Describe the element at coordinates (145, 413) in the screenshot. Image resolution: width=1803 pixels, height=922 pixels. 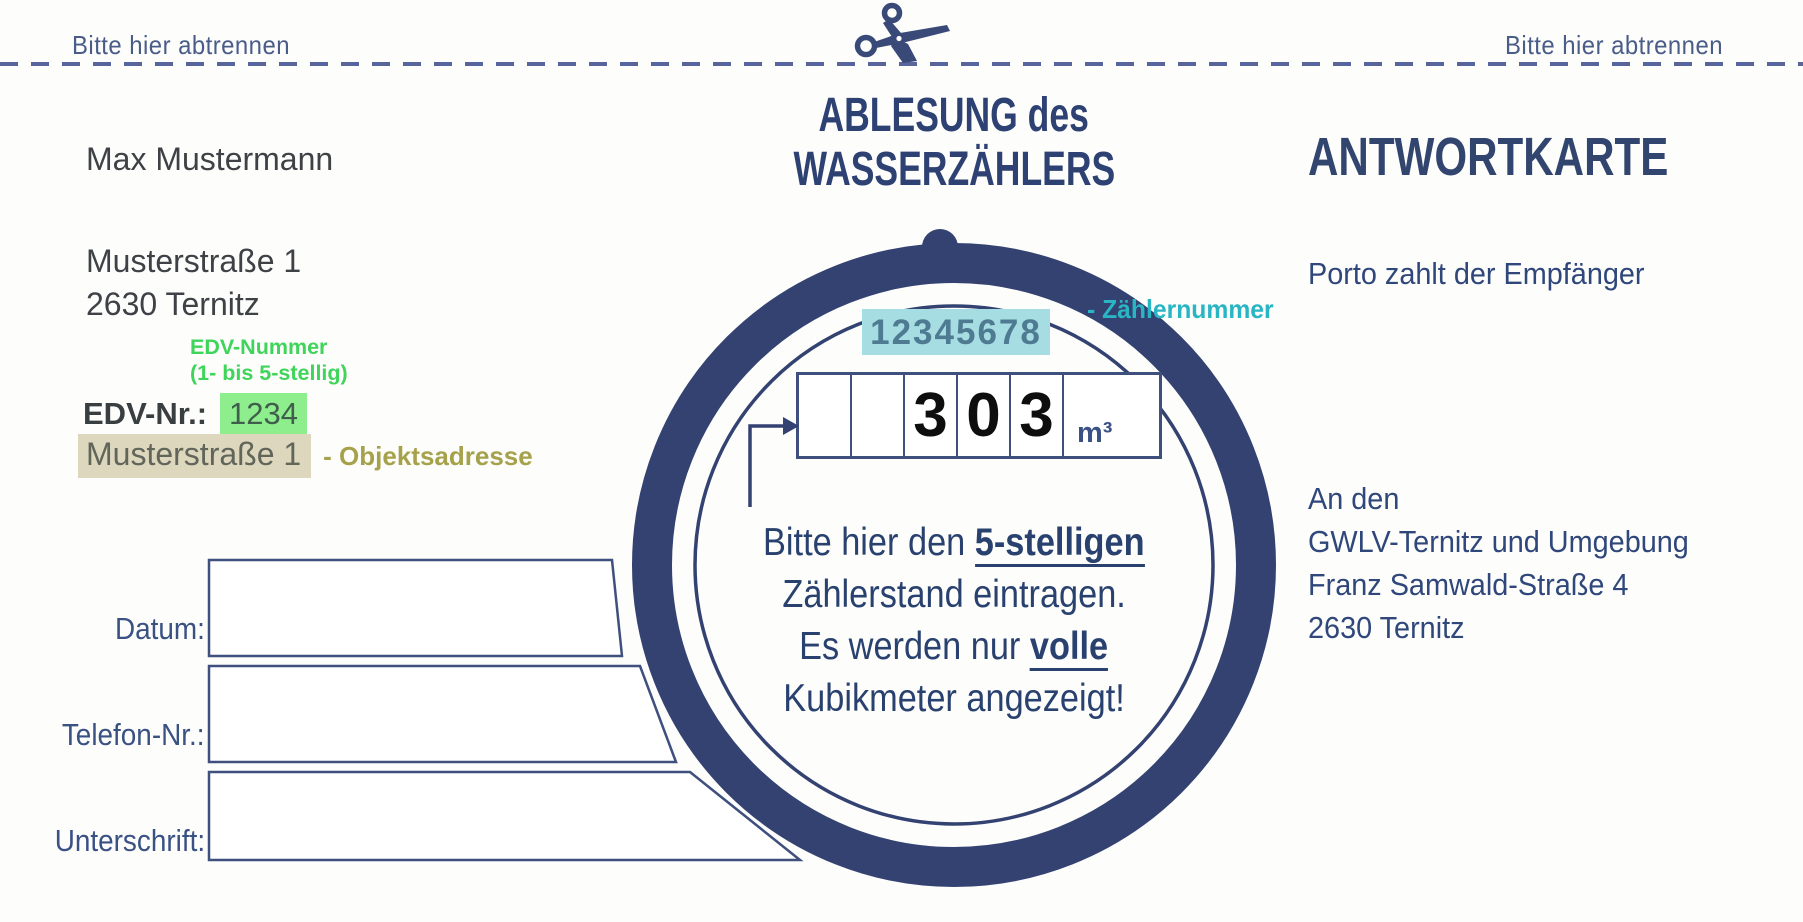
I see `edv-number-label: EDV-Nr.:` at that location.